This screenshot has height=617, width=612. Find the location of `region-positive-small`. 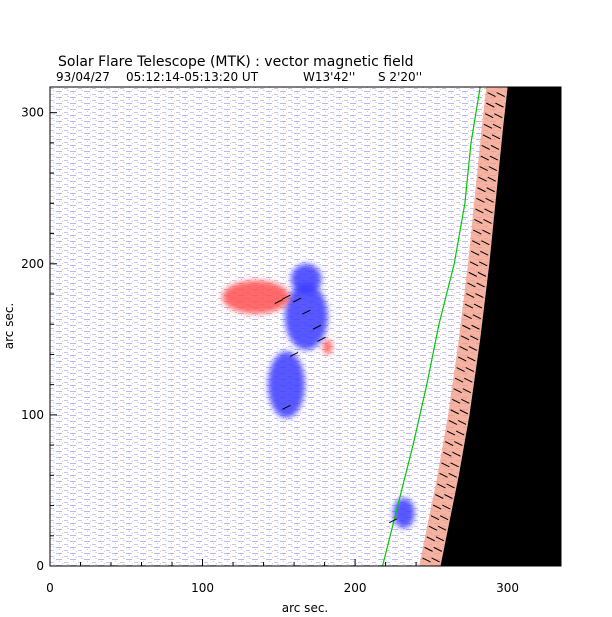

region-positive-small is located at coordinates (328, 347).